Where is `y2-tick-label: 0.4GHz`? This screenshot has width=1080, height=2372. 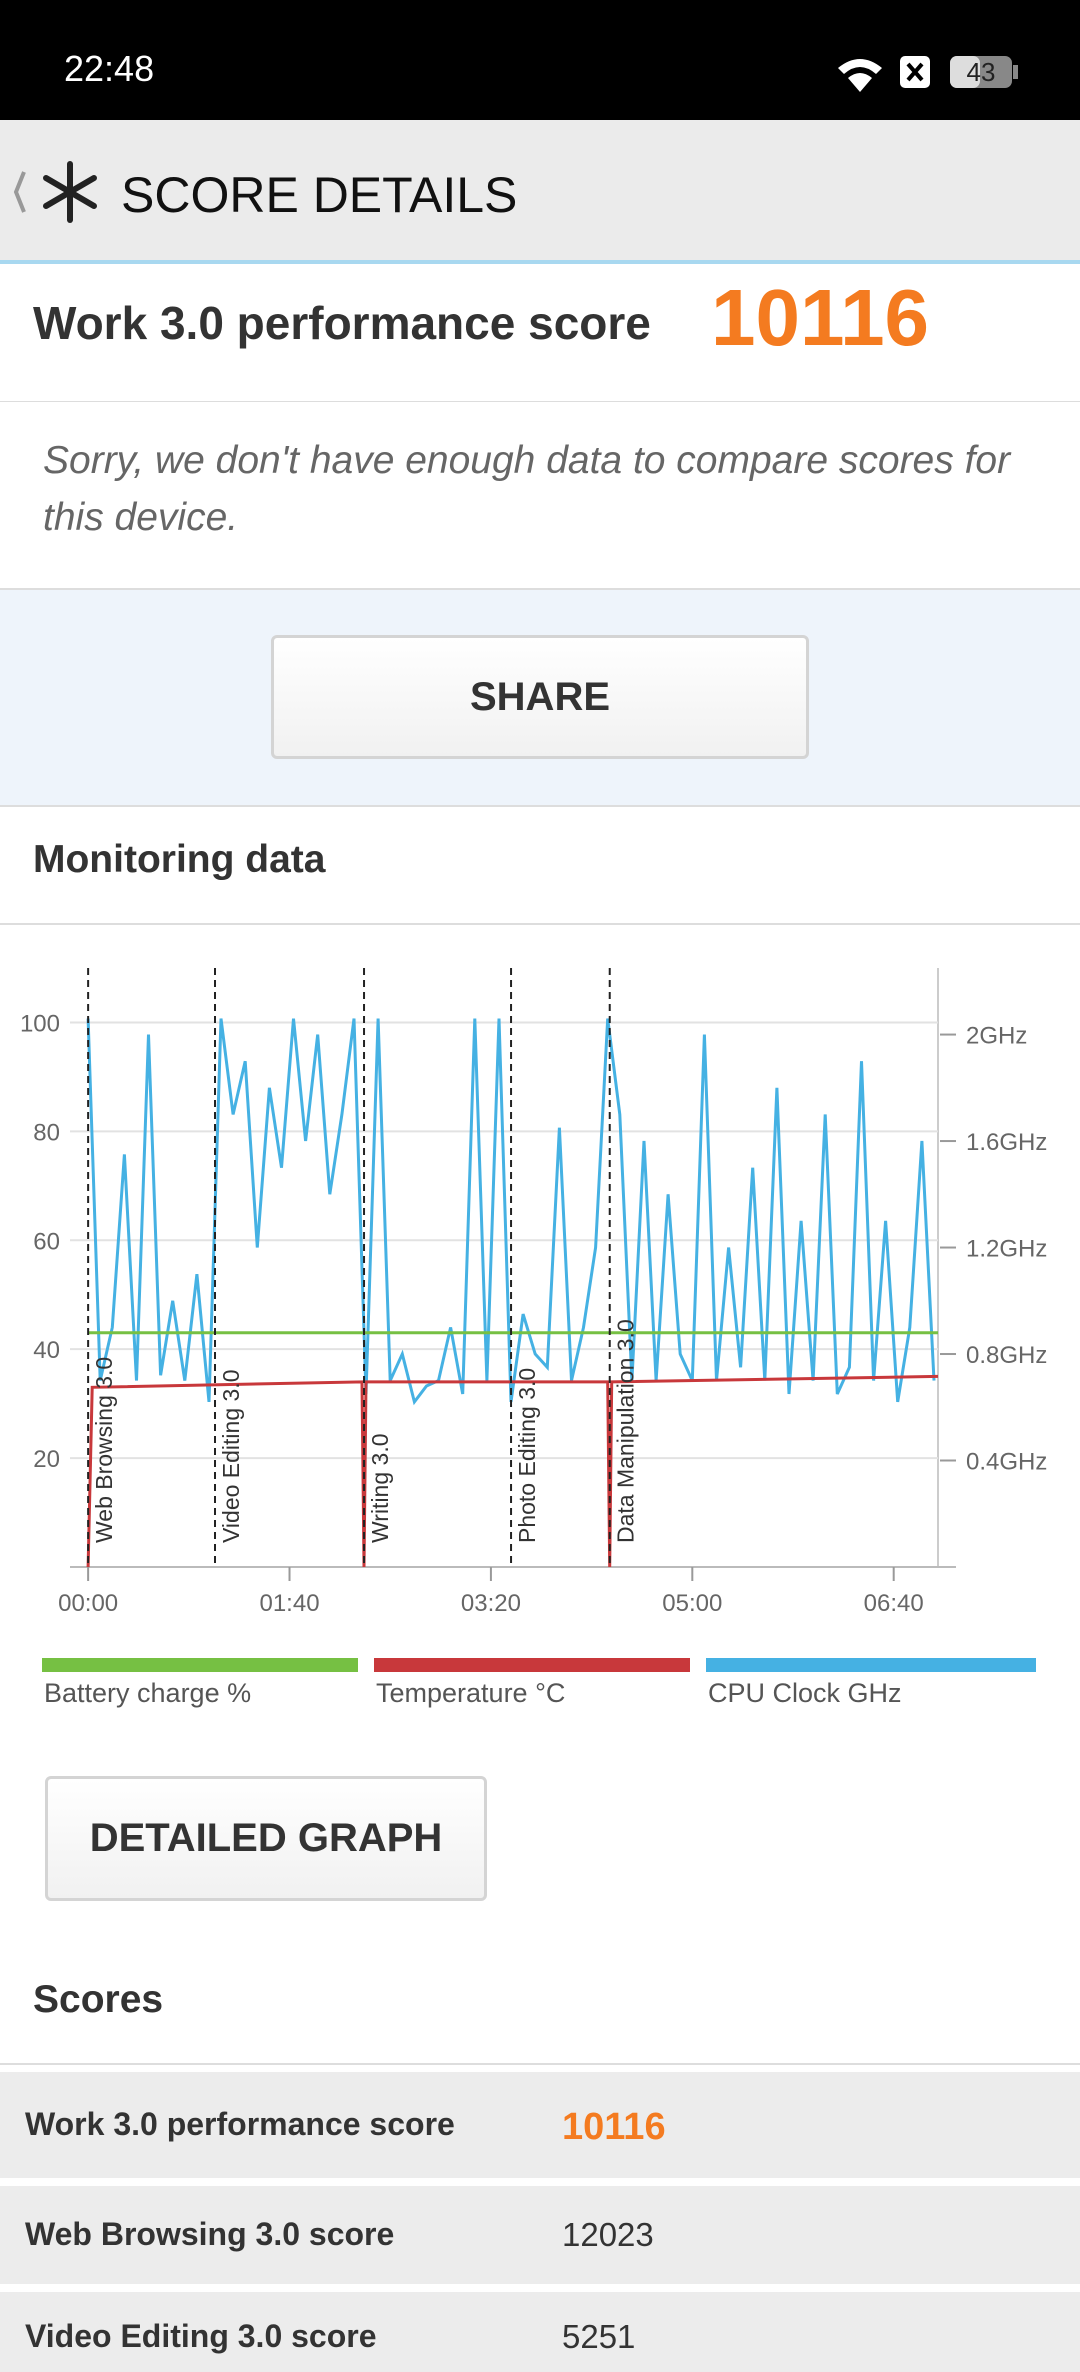
y2-tick-label: 0.4GHz is located at coordinates (1006, 1462).